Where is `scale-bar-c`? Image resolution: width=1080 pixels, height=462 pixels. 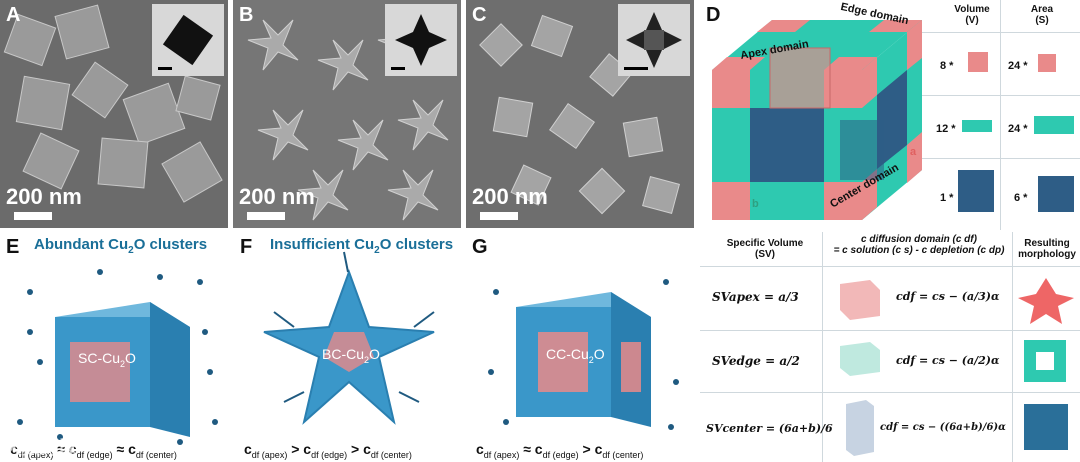
scale-bar-c is located at coordinates (499, 216).